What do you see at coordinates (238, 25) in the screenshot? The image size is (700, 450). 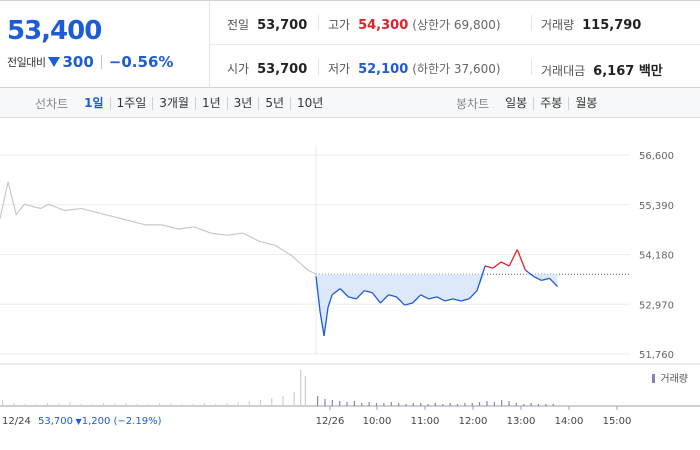 I see `stat-label: 전일` at bounding box center [238, 25].